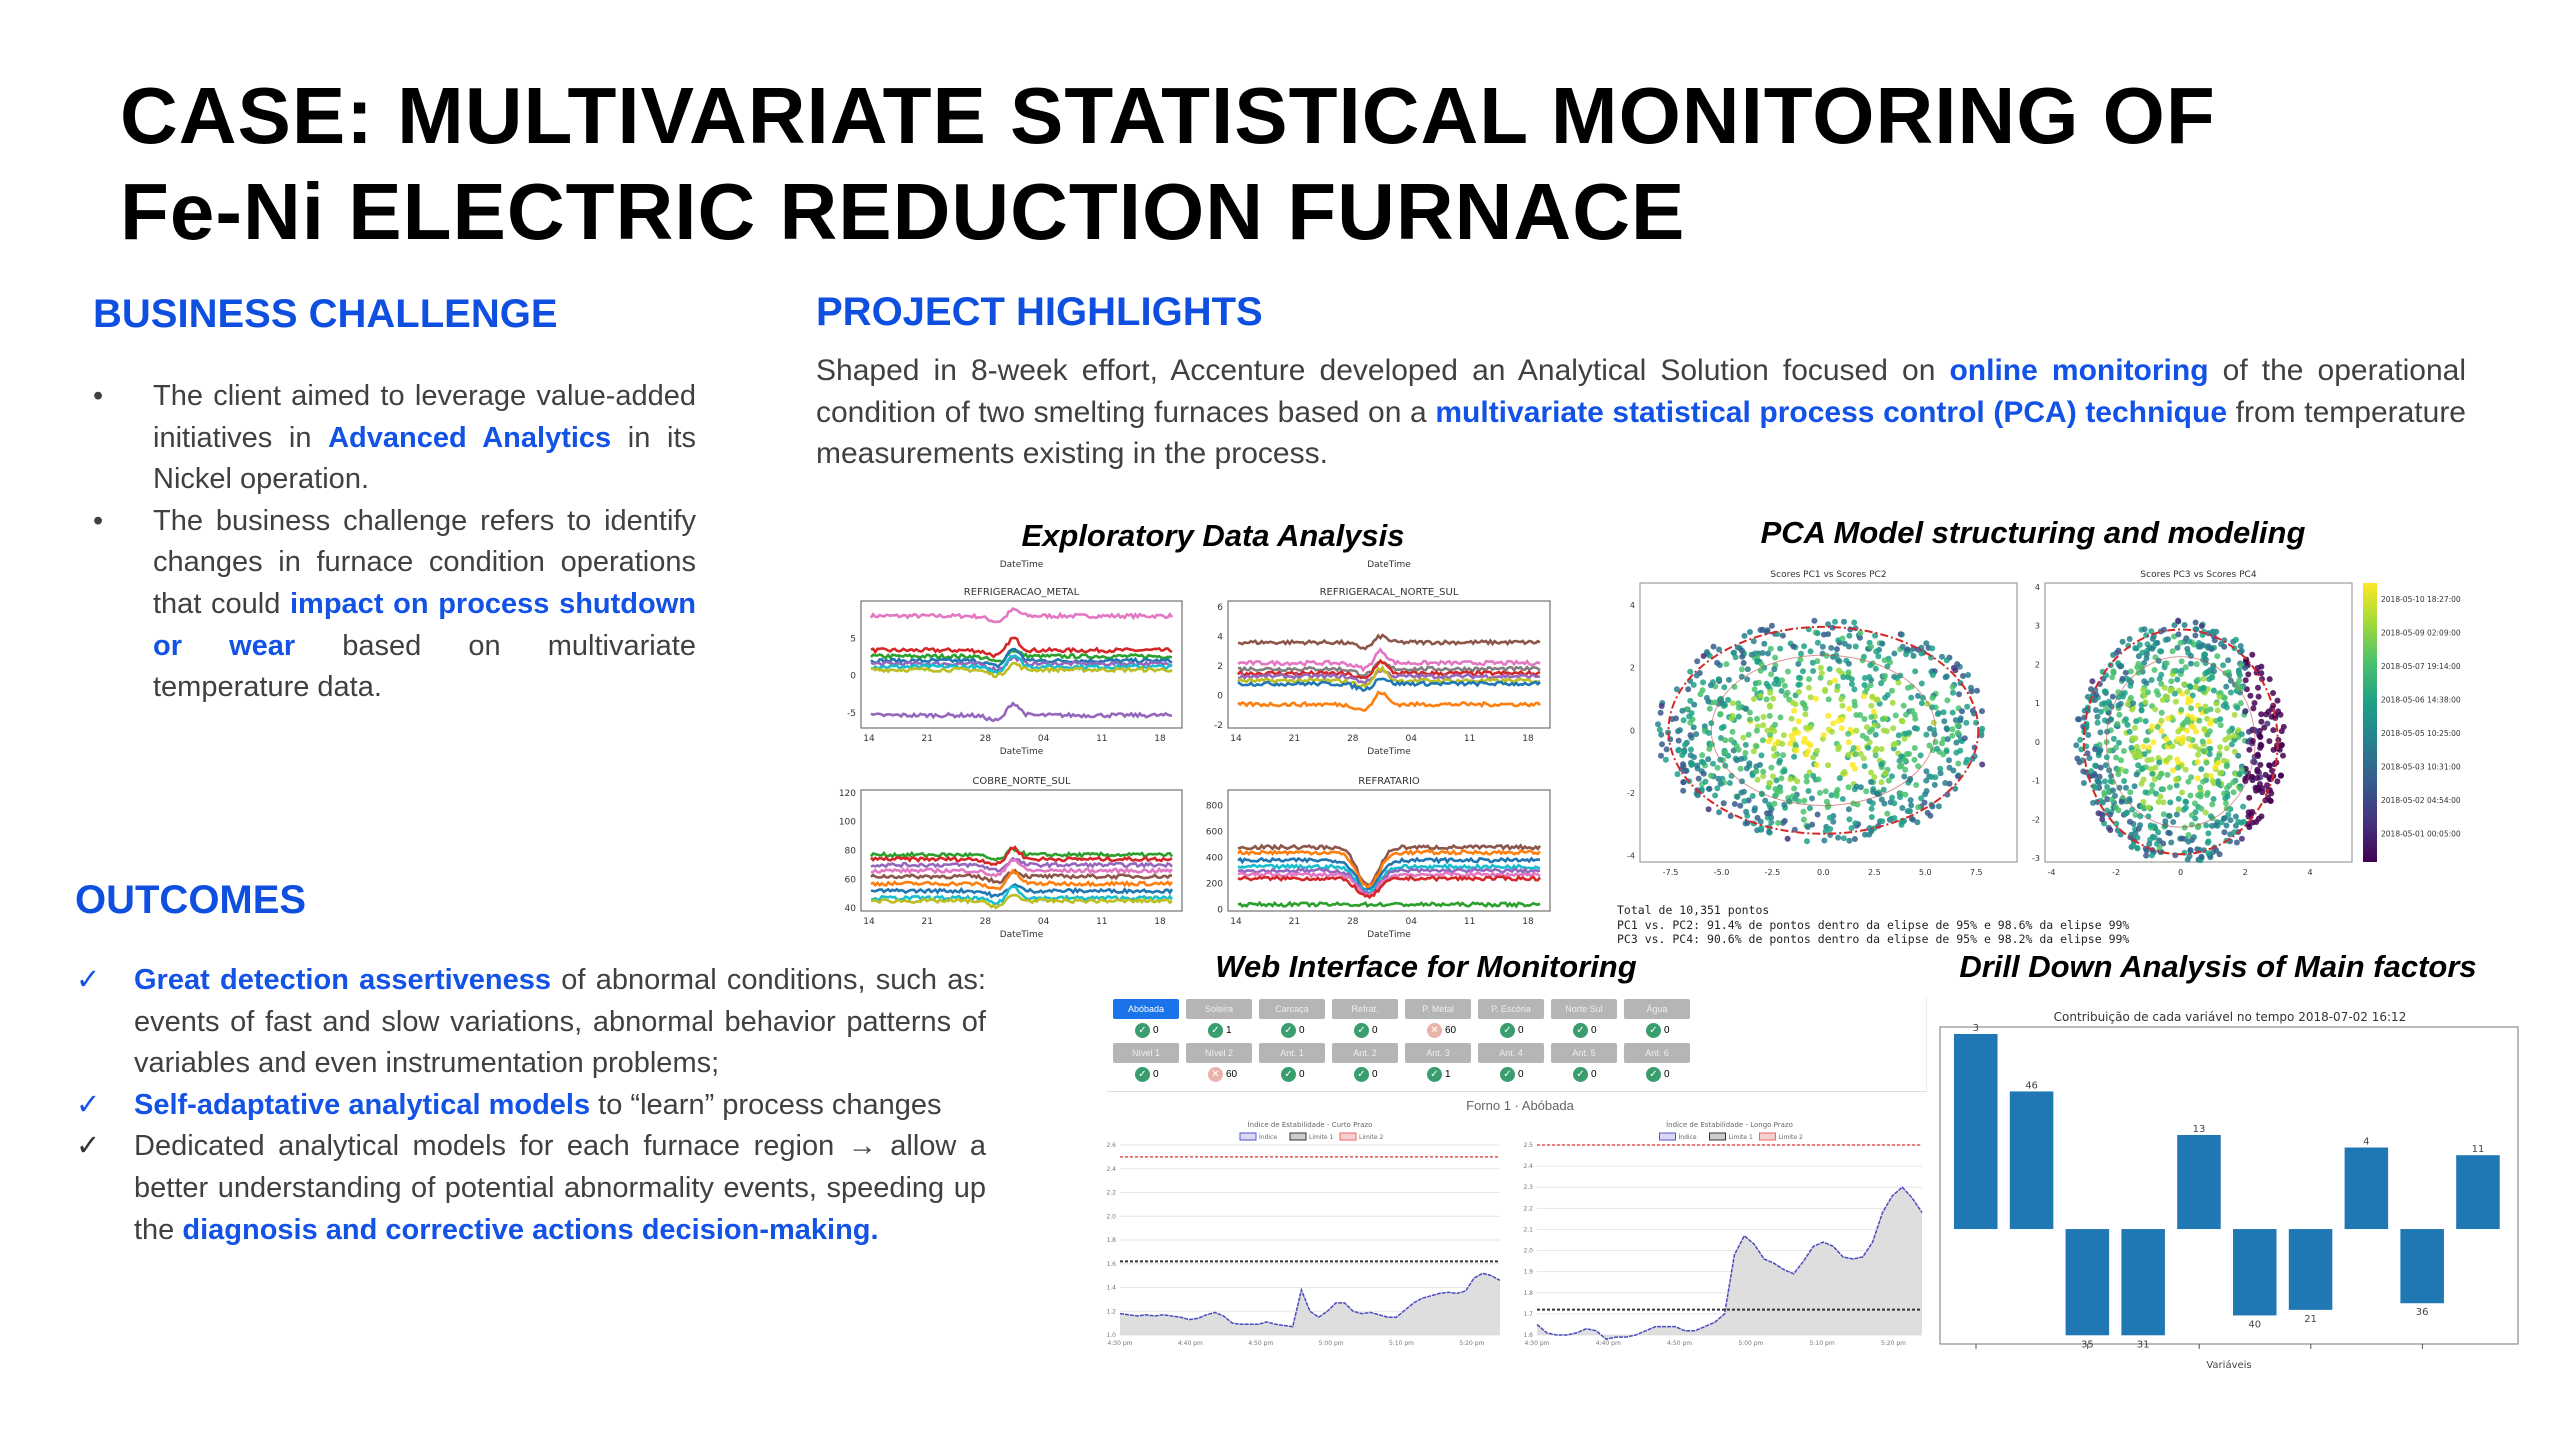 The height and width of the screenshot is (1440, 2560). I want to click on region-tab: Ant. 1, so click(1292, 1053).